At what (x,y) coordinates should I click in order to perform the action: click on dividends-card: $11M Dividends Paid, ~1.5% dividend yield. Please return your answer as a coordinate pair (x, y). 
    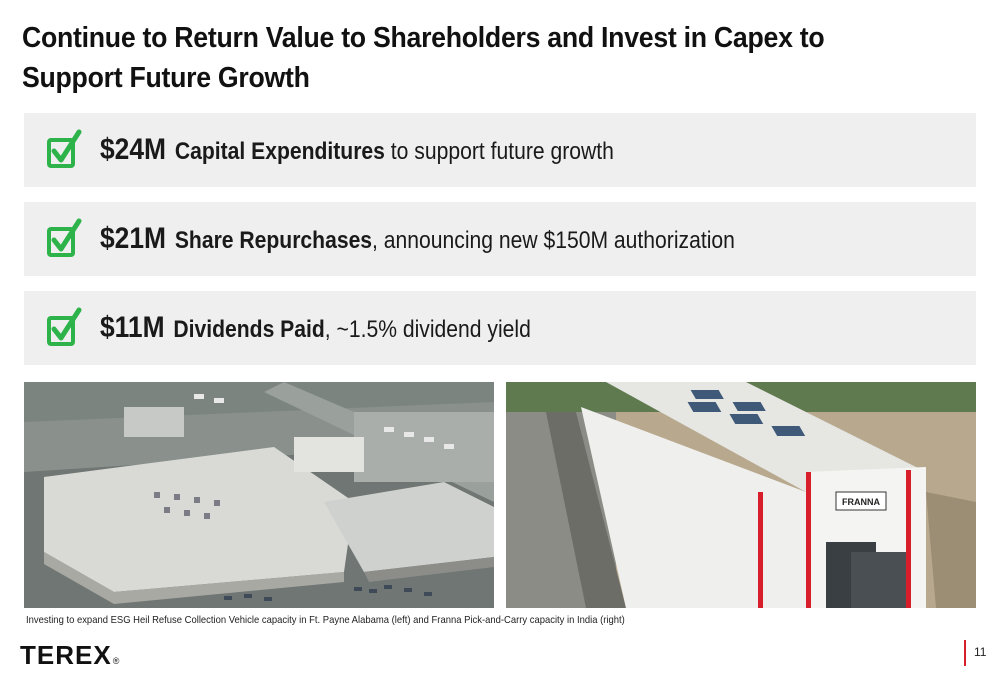
    Looking at the image, I should click on (500, 328).